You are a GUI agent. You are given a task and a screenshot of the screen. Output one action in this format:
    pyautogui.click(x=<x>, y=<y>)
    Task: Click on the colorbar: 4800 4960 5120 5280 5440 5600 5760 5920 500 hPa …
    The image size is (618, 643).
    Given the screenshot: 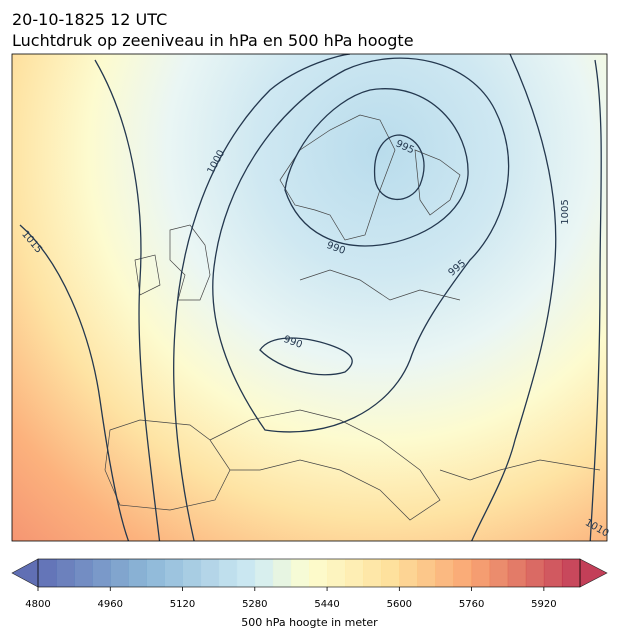 What is the action you would take?
    pyautogui.click(x=309, y=593)
    